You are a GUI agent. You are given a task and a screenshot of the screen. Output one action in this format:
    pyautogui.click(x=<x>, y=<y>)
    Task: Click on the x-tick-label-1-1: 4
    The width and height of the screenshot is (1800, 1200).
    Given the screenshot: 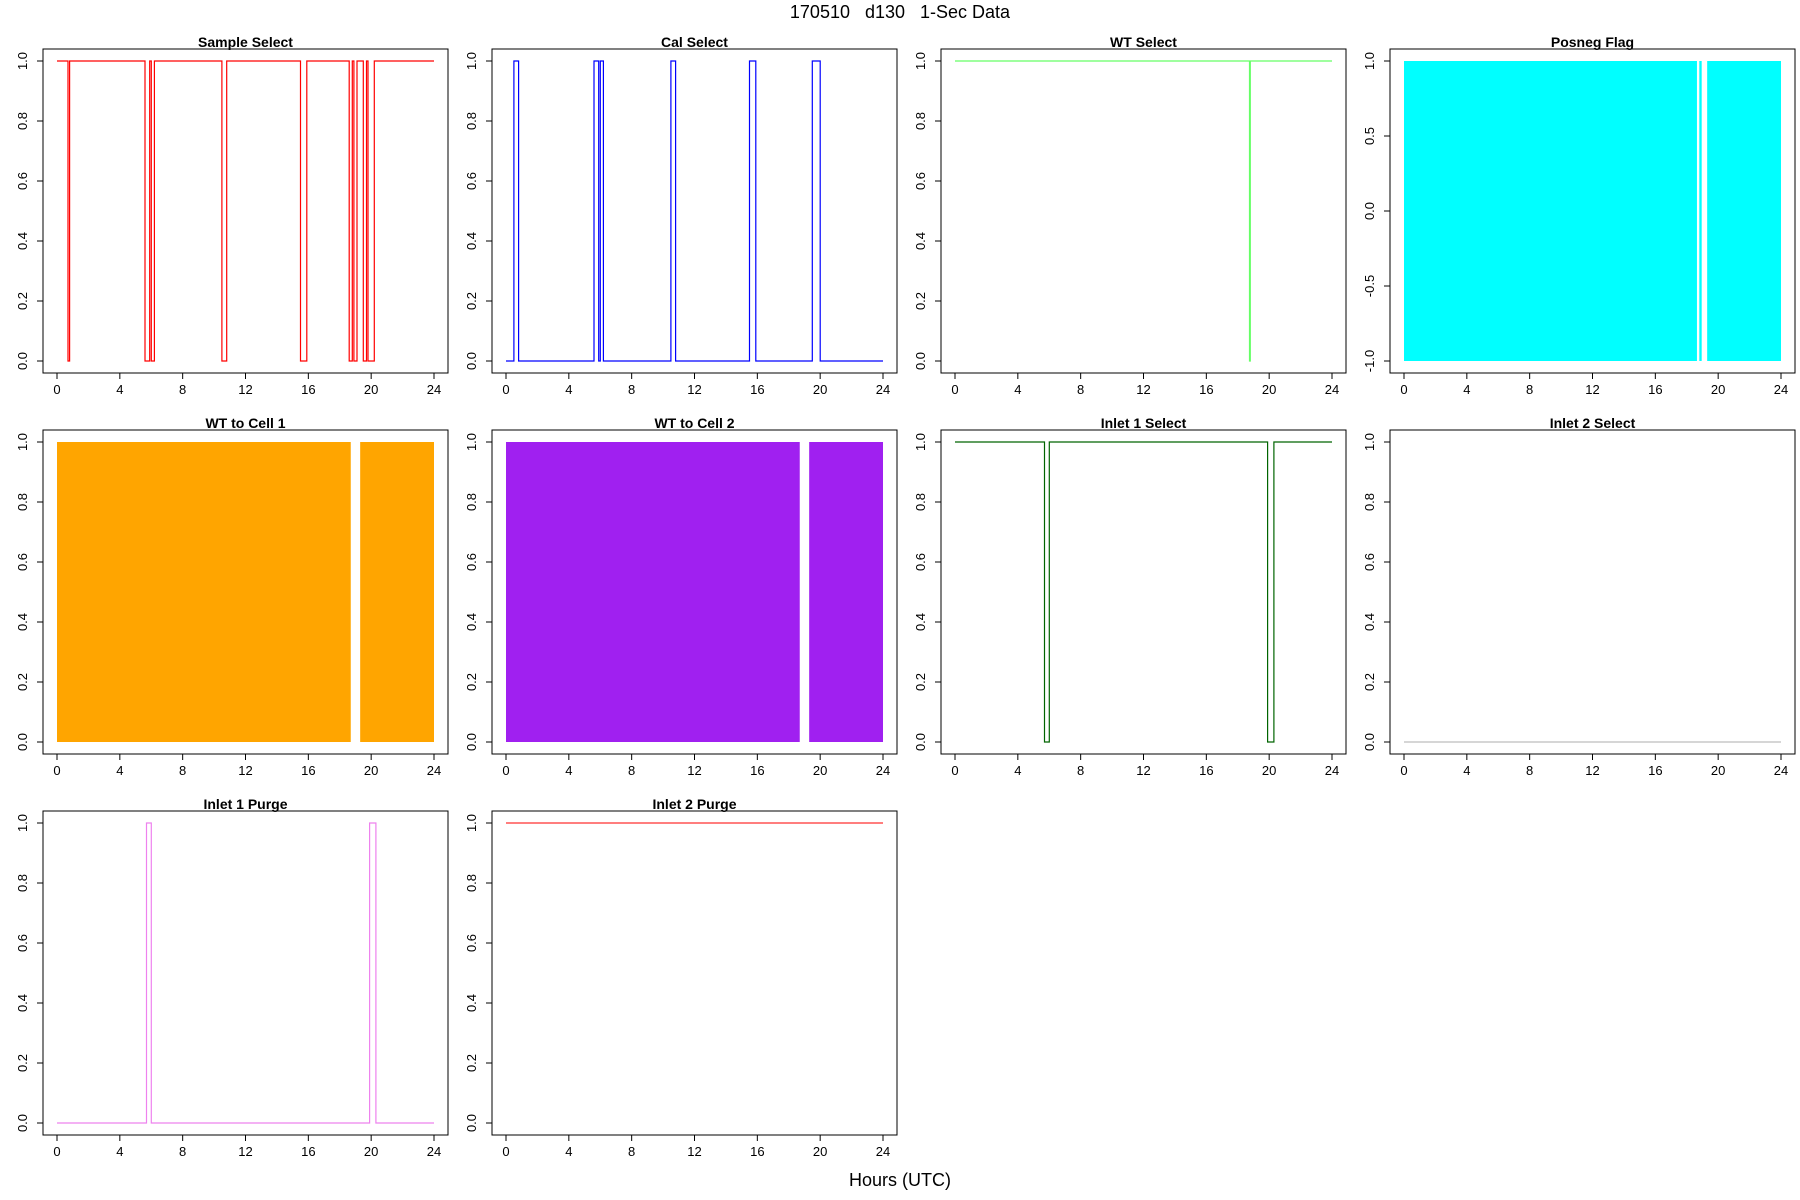 What is the action you would take?
    pyautogui.click(x=568, y=389)
    